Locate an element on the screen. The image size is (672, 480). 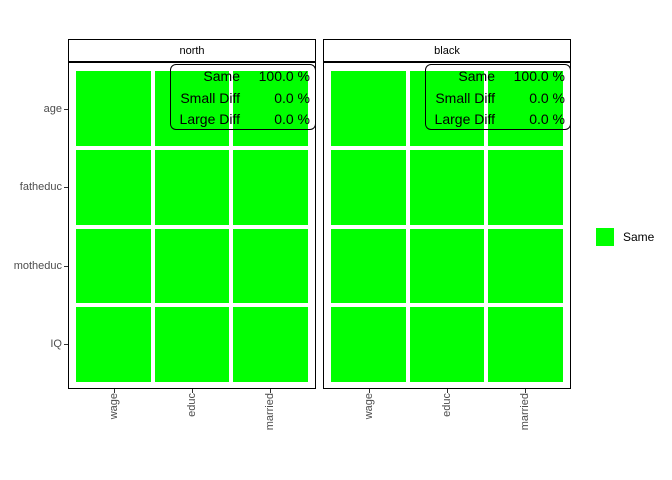
legend: Same is located at coordinates (625, 237).